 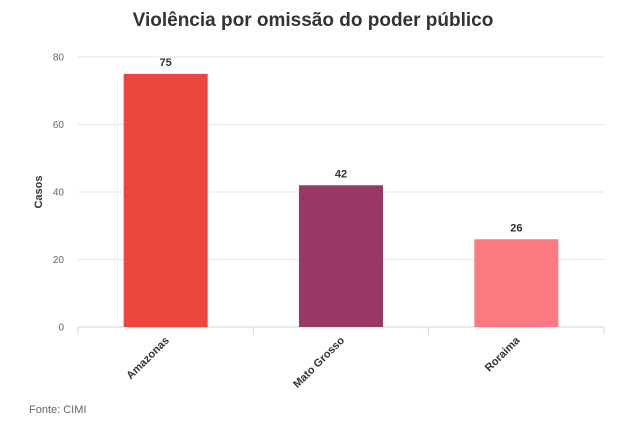 I want to click on chart-title: Violência por omissão do poder público, so click(x=313, y=20).